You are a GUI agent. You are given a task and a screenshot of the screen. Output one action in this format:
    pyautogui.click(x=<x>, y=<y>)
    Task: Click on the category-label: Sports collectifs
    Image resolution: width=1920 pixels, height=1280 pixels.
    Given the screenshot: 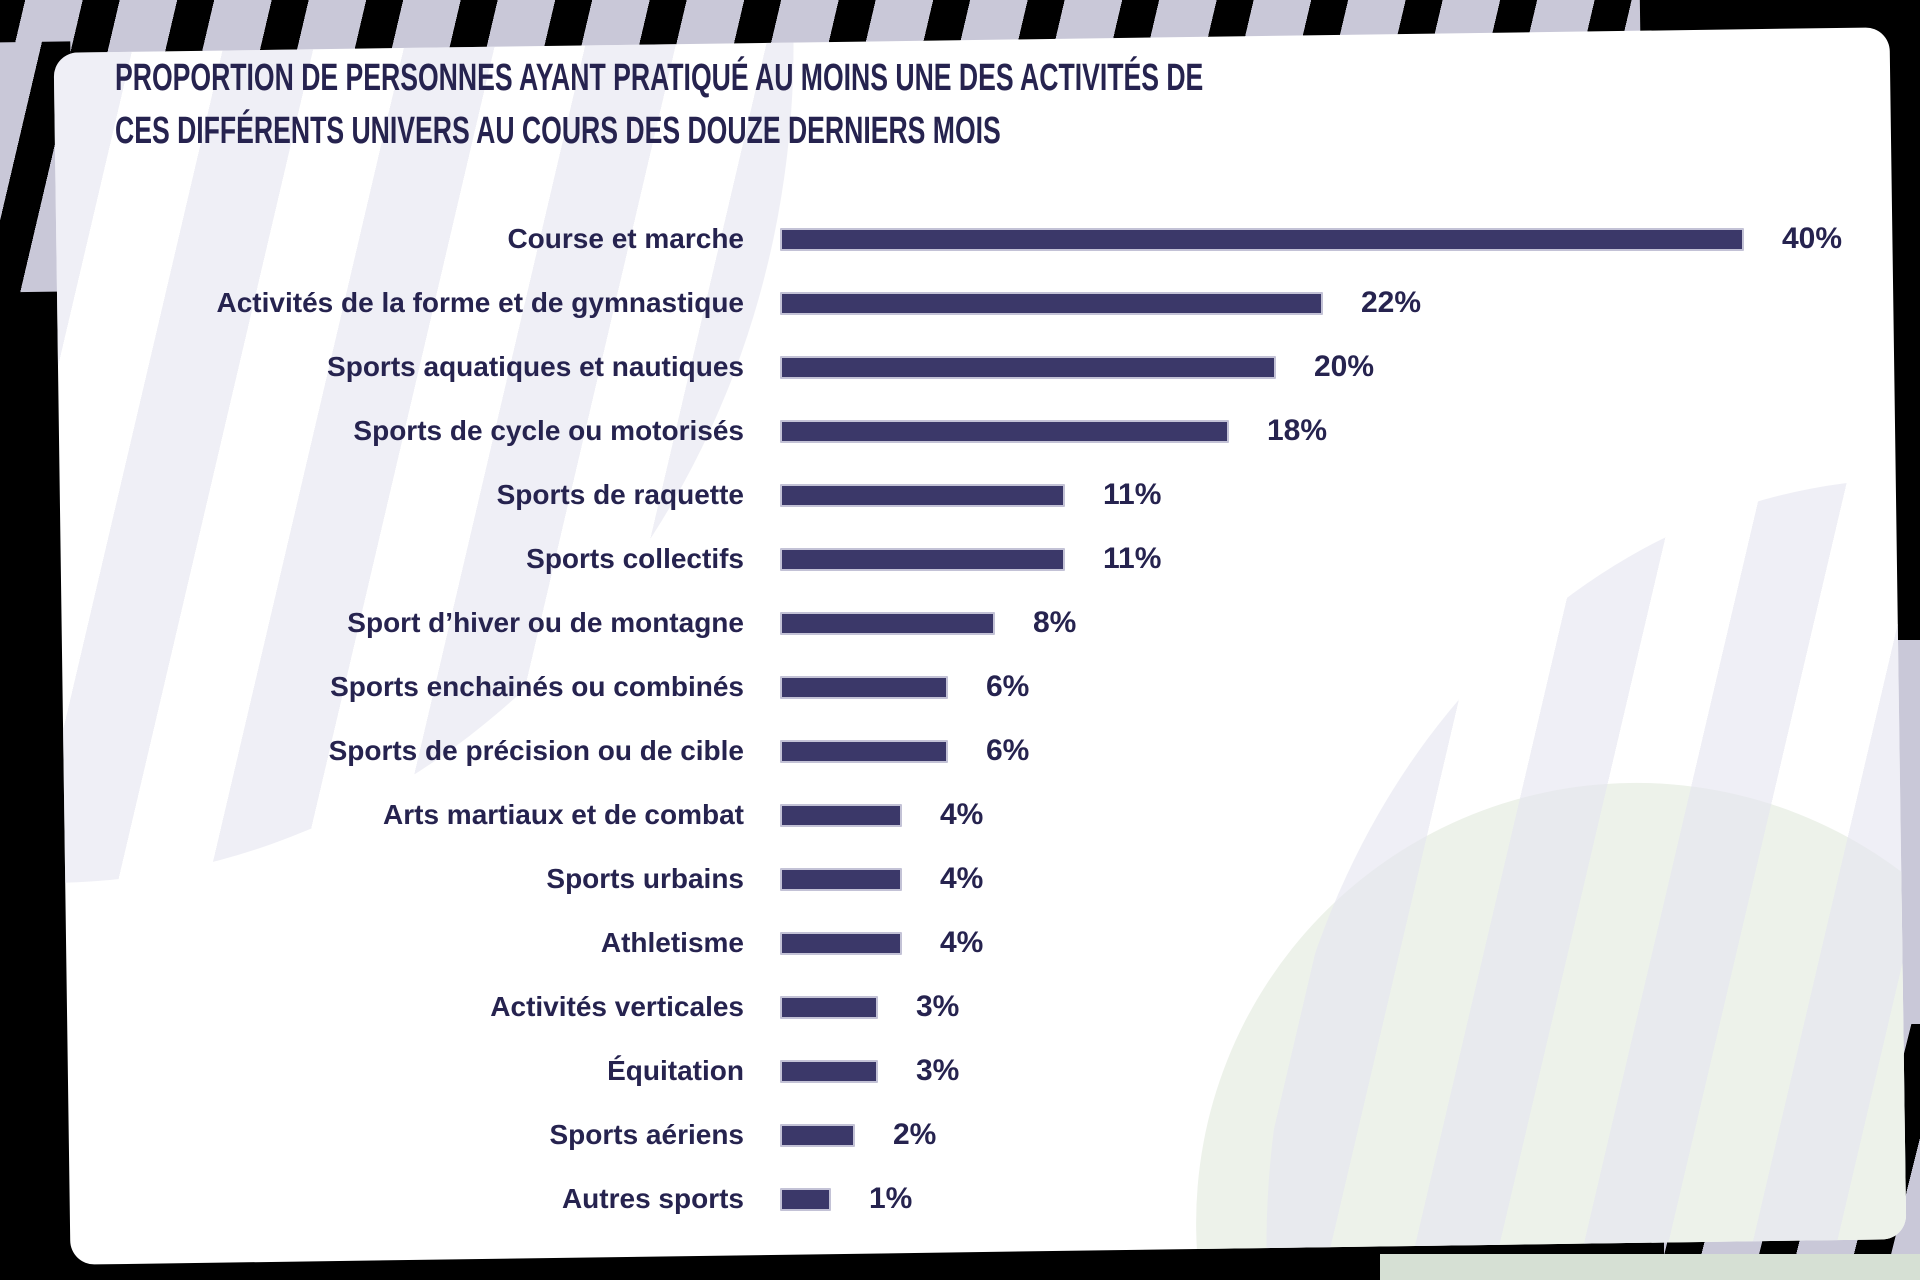 What is the action you would take?
    pyautogui.click(x=635, y=558)
    